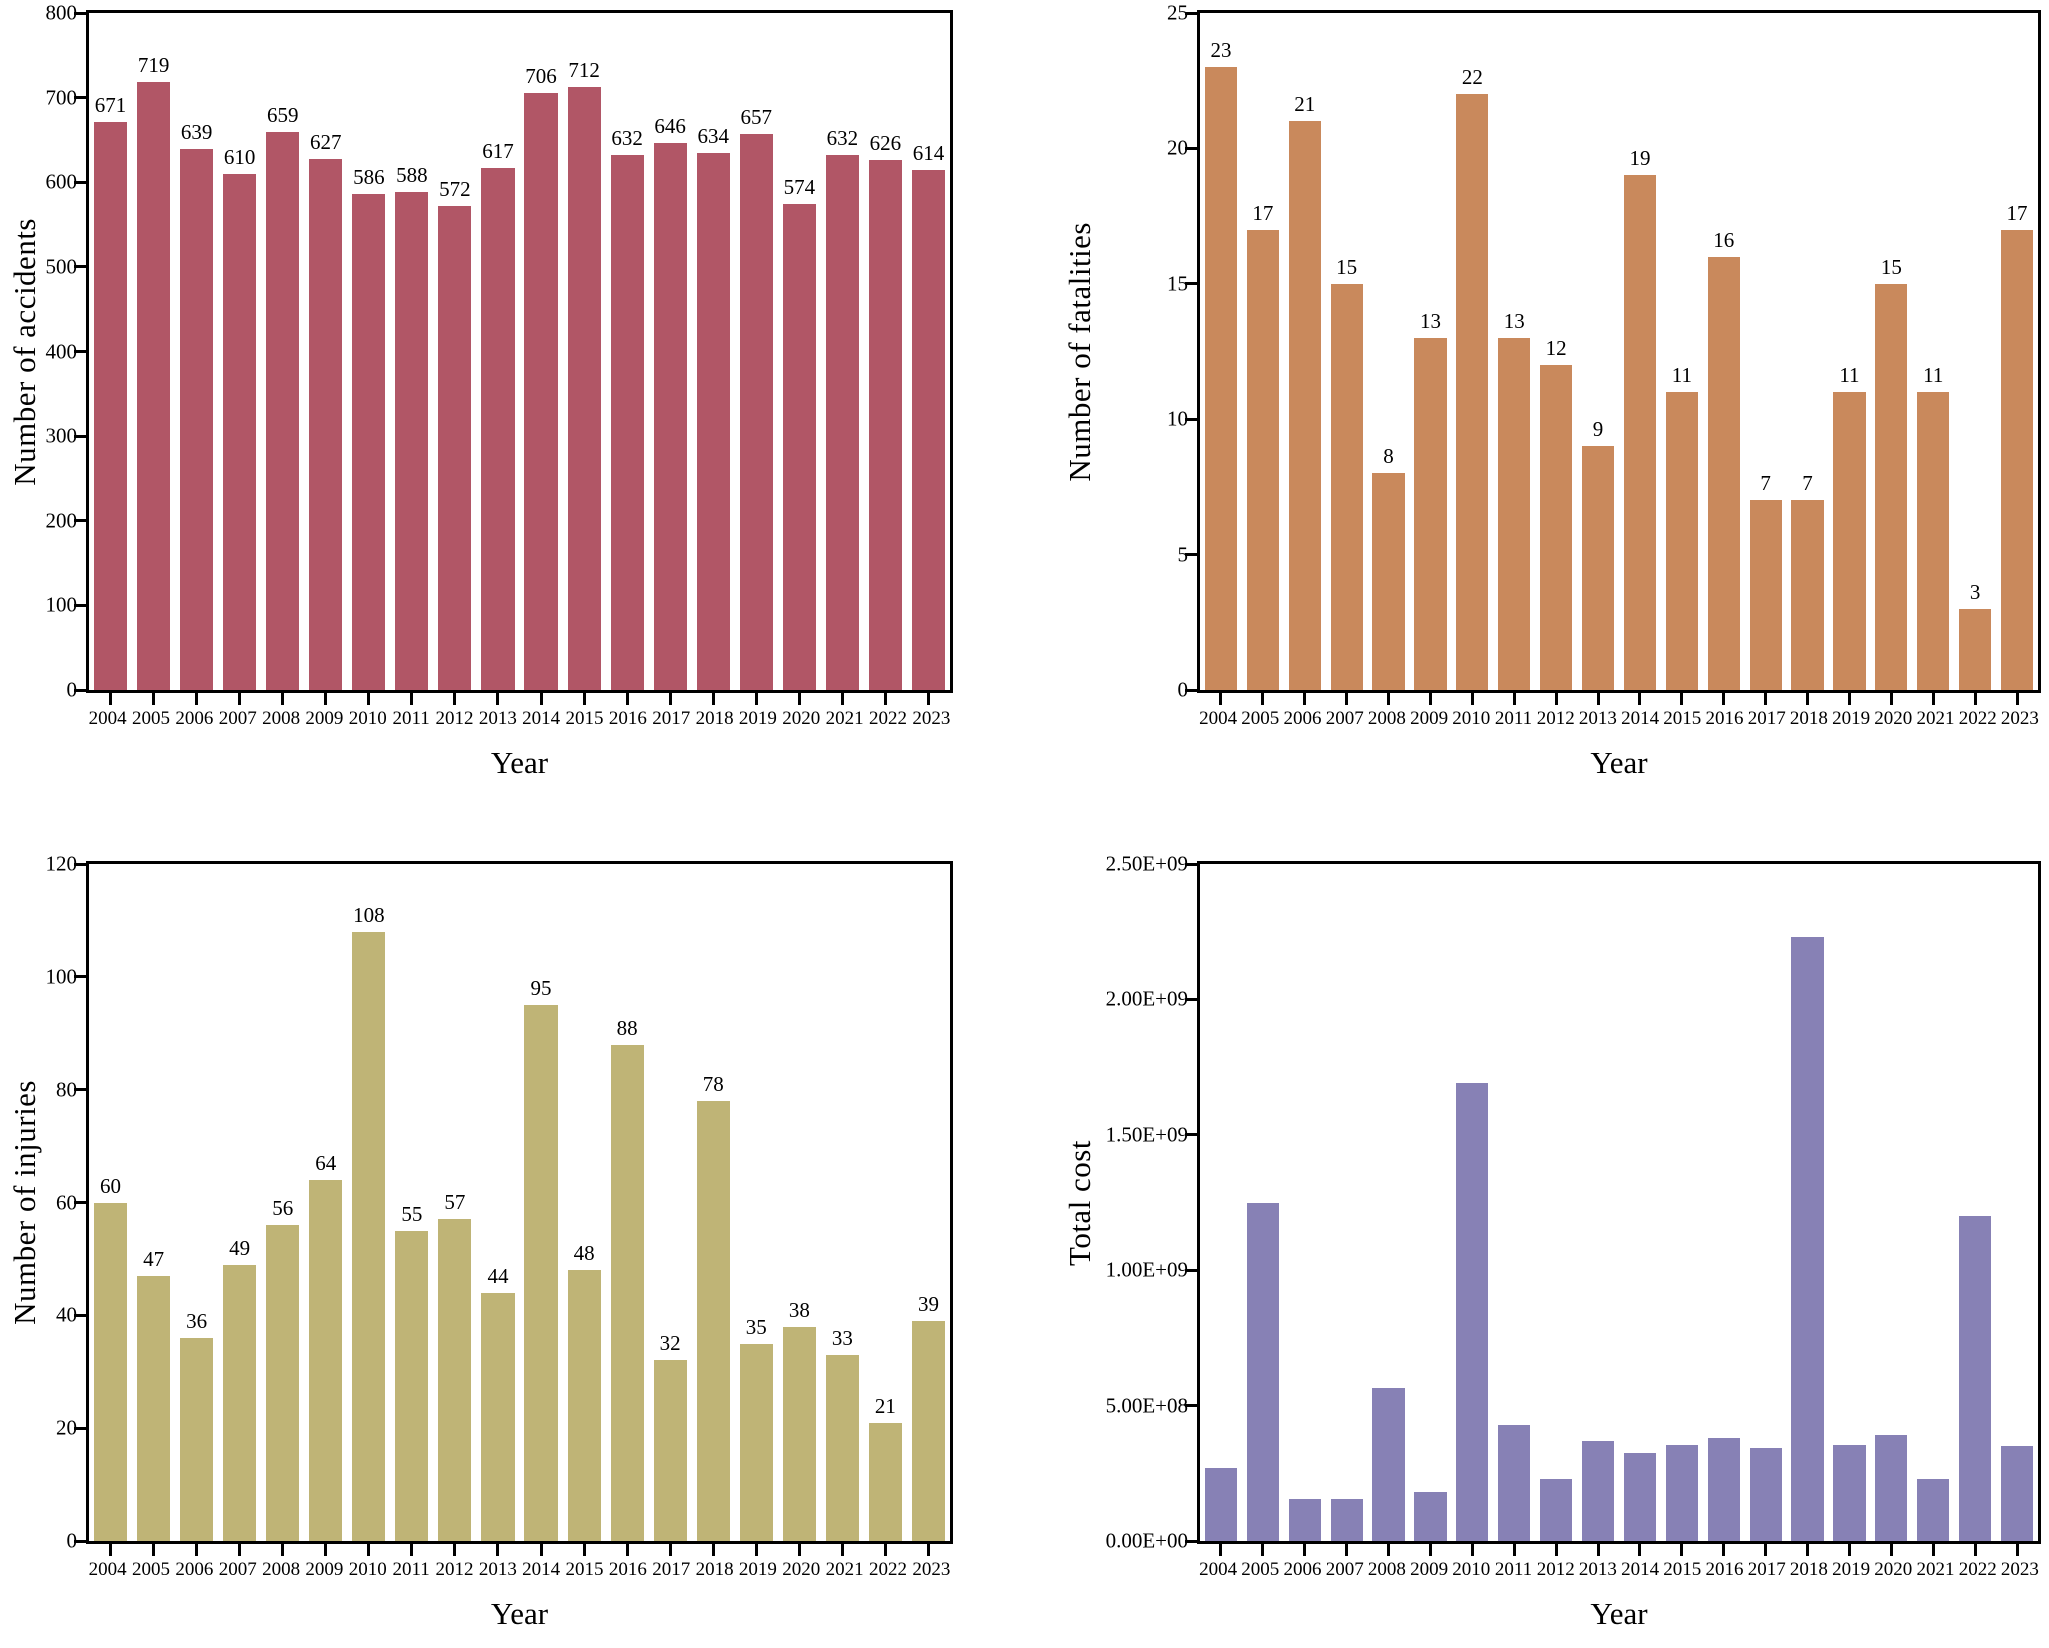 Image resolution: width=2049 pixels, height=1648 pixels. Describe the element at coordinates (369, 442) in the screenshot. I see `bar-2010` at that location.